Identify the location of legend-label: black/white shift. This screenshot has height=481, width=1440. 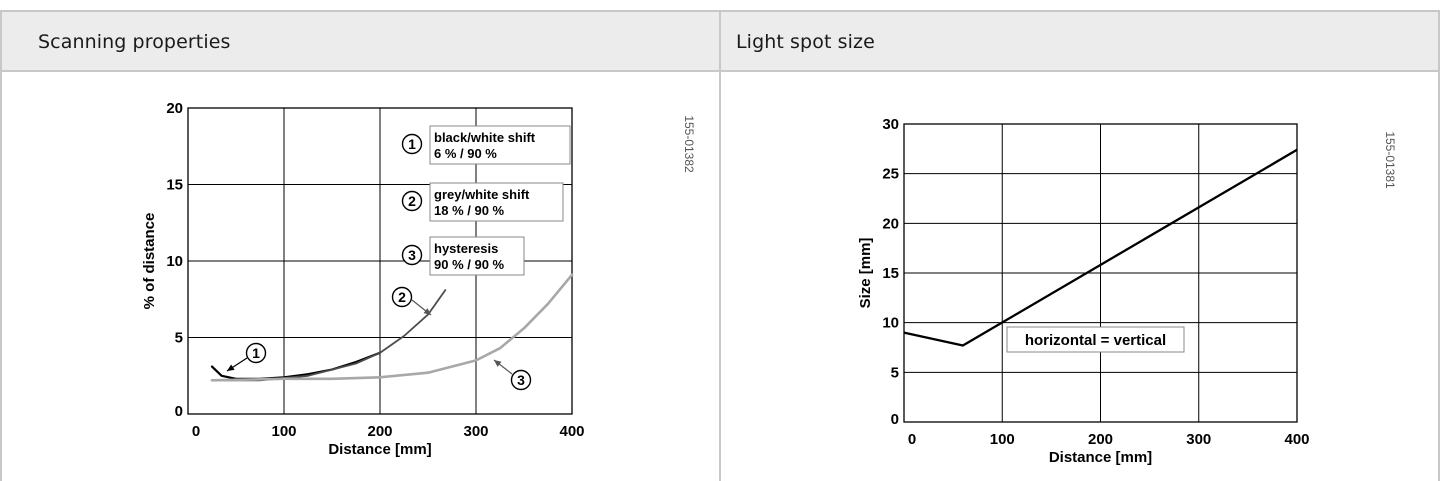
(485, 137).